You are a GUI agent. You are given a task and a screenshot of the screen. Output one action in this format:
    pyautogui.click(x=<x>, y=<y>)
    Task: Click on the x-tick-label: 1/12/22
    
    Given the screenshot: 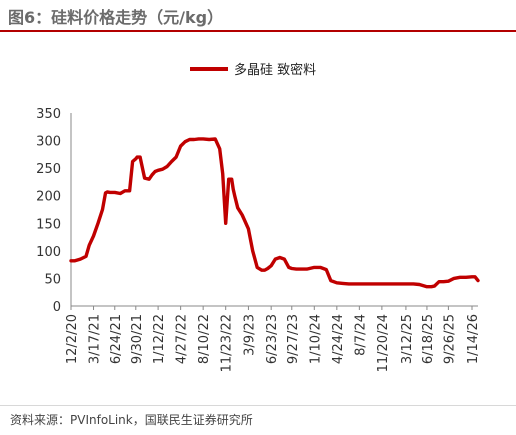 What is the action you would take?
    pyautogui.click(x=159, y=339)
    